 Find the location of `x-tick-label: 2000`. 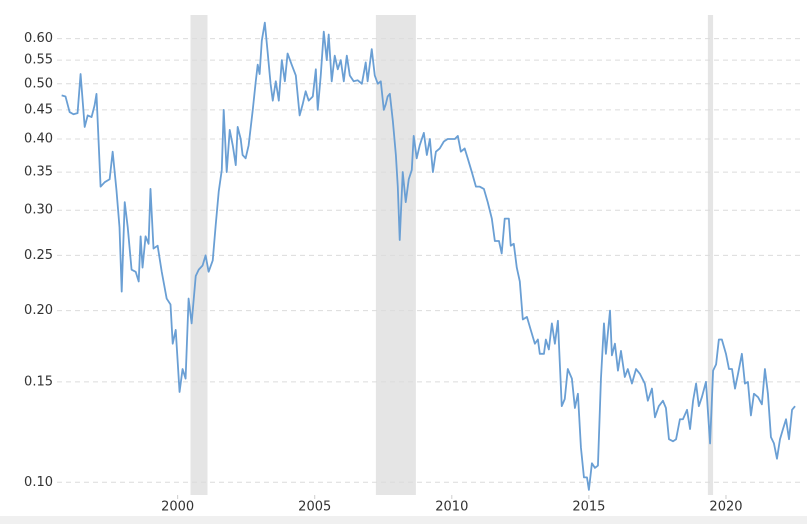

x-tick-label: 2000 is located at coordinates (177, 507).